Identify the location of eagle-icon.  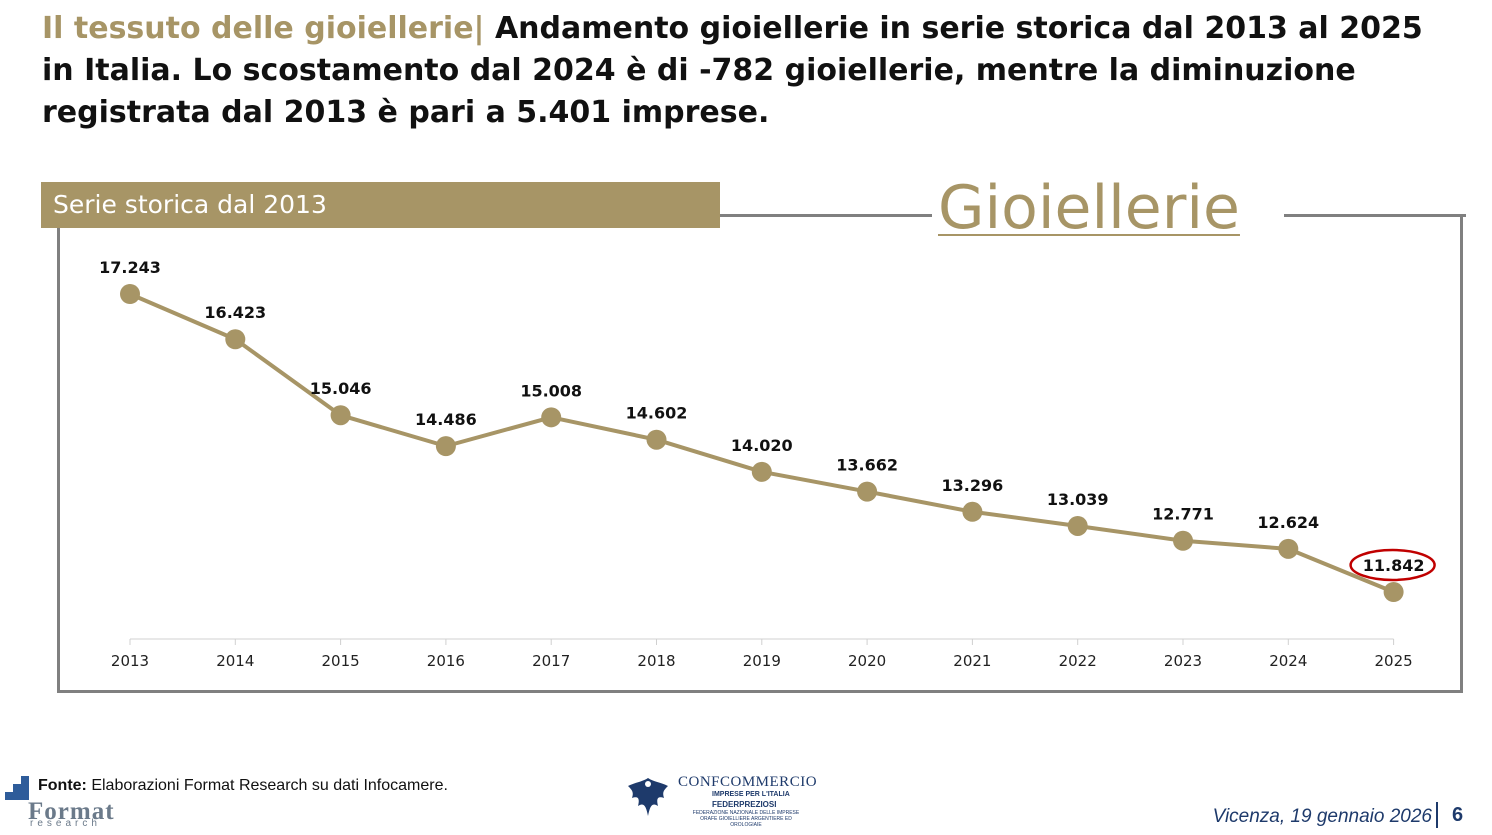
(648, 797).